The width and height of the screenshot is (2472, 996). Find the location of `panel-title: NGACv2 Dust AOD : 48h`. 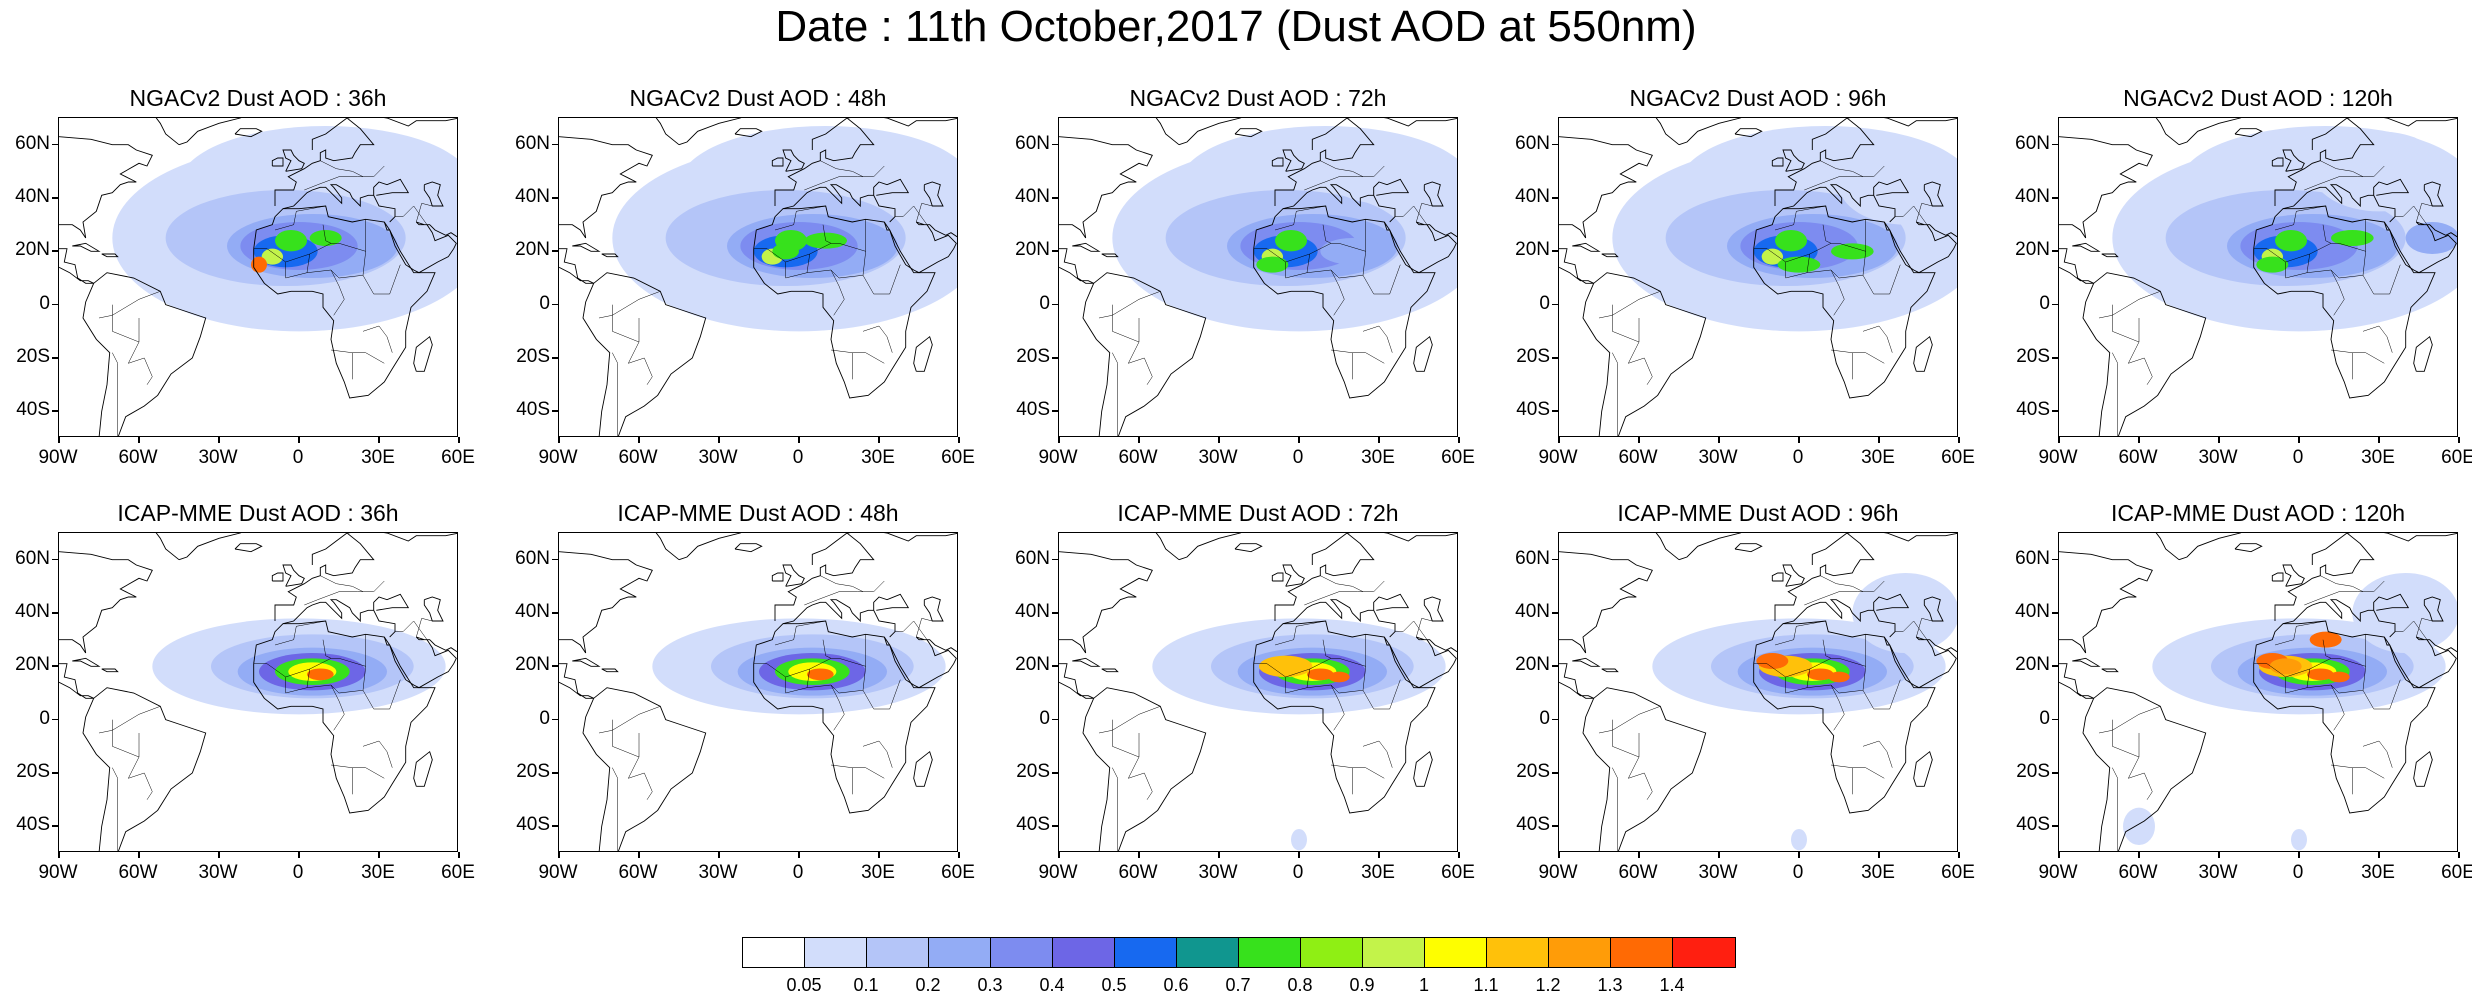

panel-title: NGACv2 Dust AOD : 48h is located at coordinates (758, 98).